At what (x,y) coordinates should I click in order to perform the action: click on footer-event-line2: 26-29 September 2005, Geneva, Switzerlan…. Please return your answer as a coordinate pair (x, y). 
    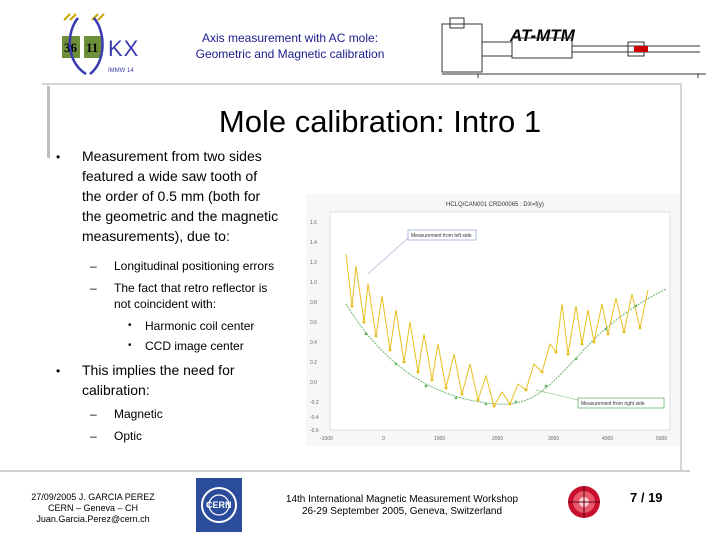
    Looking at the image, I should click on (402, 511).